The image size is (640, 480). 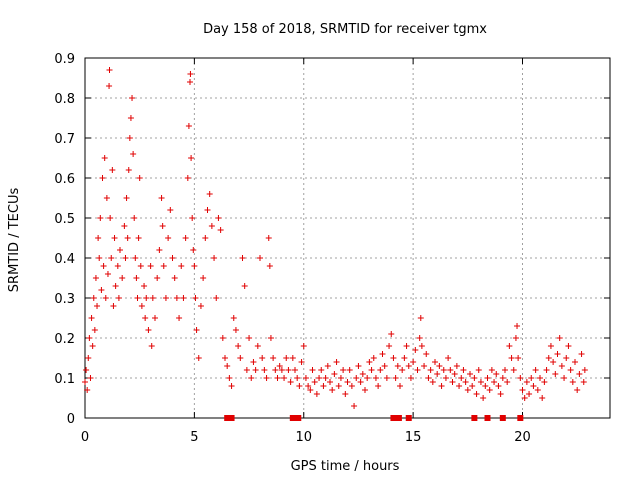 I want to click on y-tick-label: 0.9, so click(x=64, y=59).